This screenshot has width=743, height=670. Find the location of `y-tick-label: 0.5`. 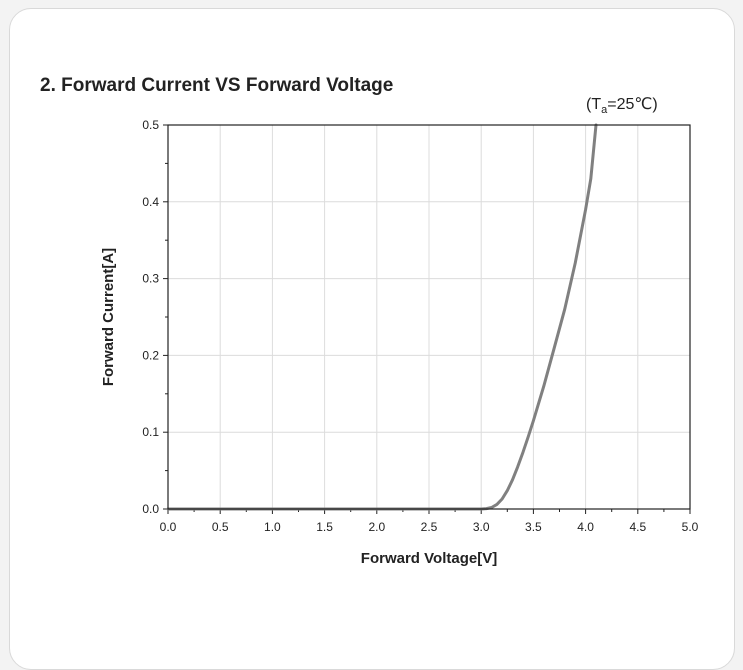

y-tick-label: 0.5 is located at coordinates (150, 125).